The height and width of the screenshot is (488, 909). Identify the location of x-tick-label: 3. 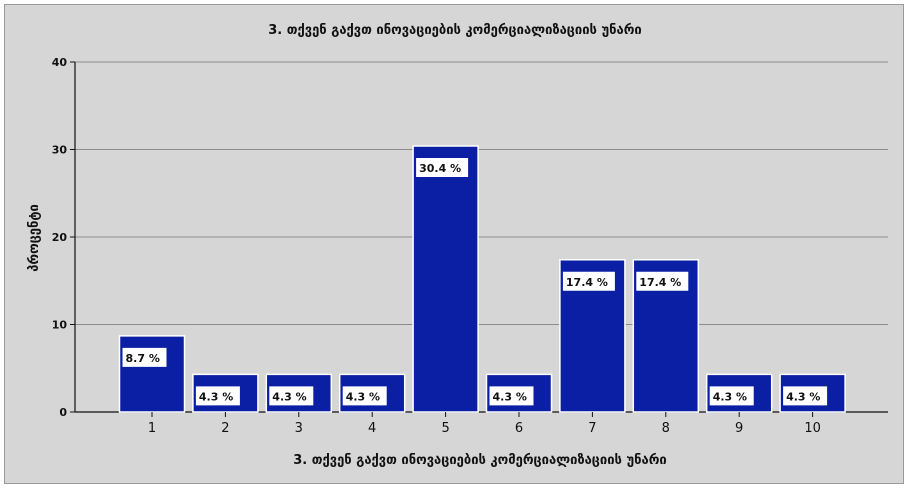
(299, 428).